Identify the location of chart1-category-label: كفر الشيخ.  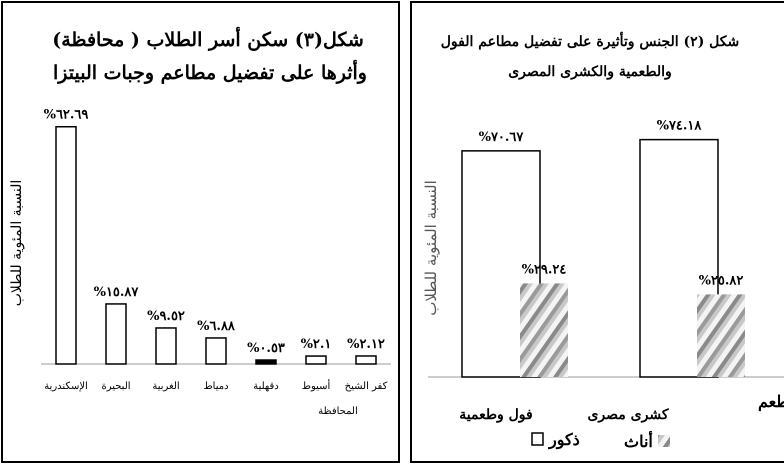
(366, 386).